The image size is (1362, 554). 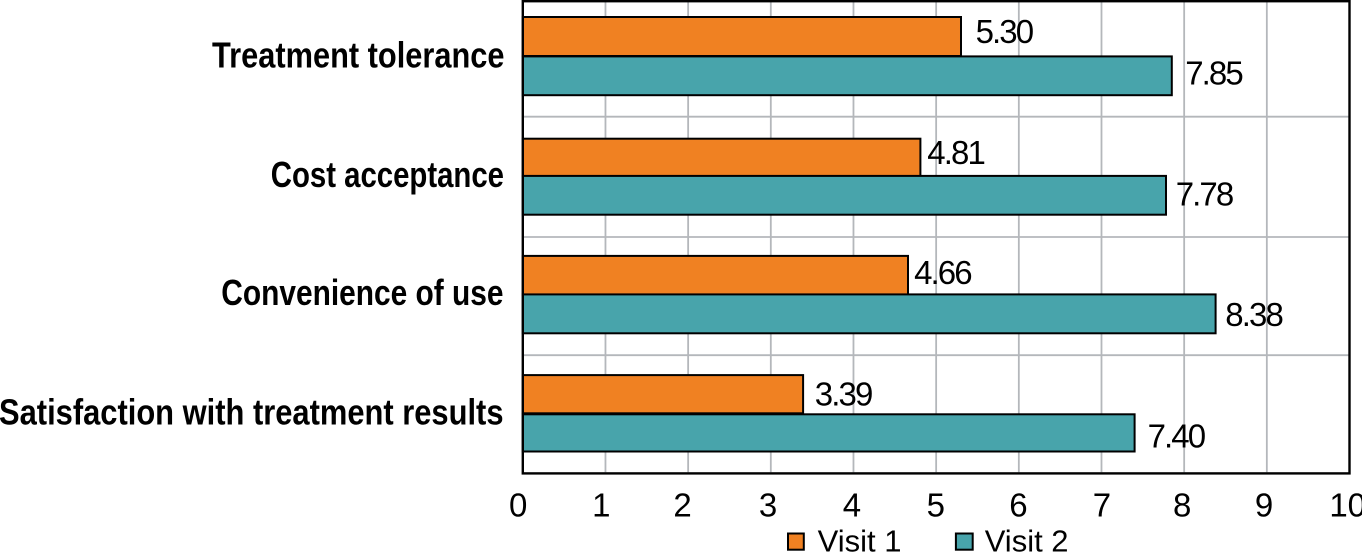 What do you see at coordinates (251, 413) in the screenshot?
I see `svg-text:Satisfaction with treatment re: Satisfaction with treatment results` at bounding box center [251, 413].